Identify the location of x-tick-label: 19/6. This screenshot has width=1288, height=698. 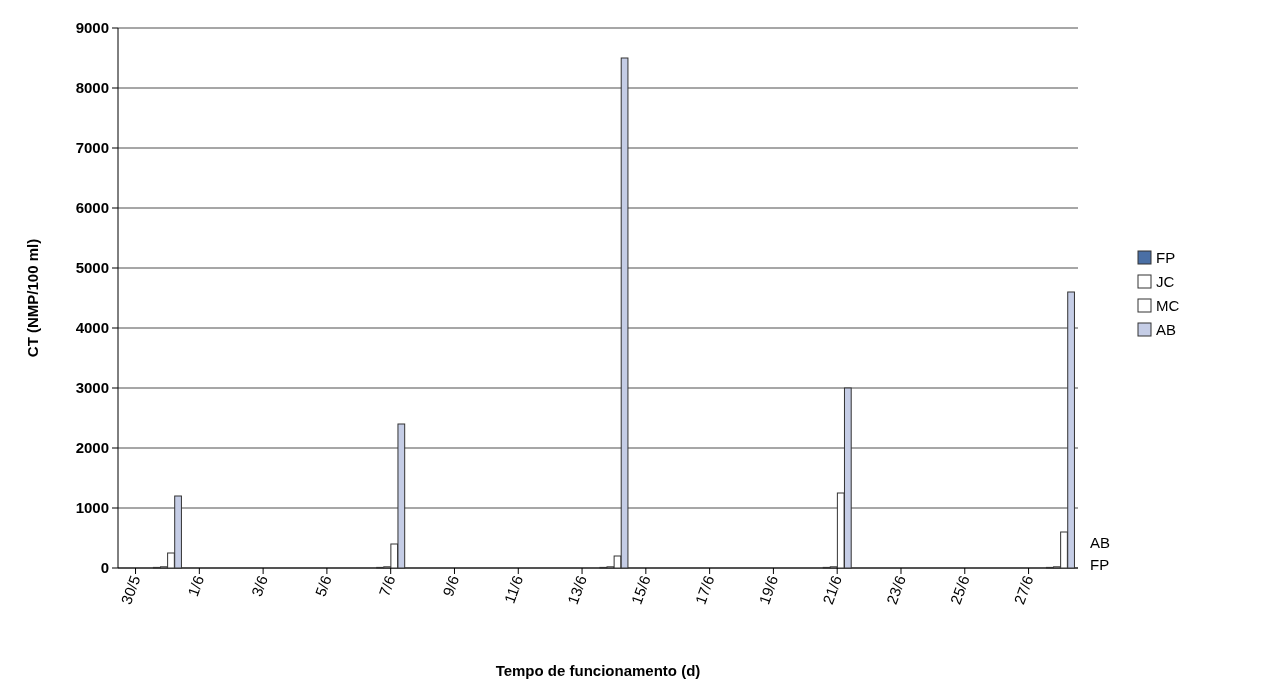
(768, 590).